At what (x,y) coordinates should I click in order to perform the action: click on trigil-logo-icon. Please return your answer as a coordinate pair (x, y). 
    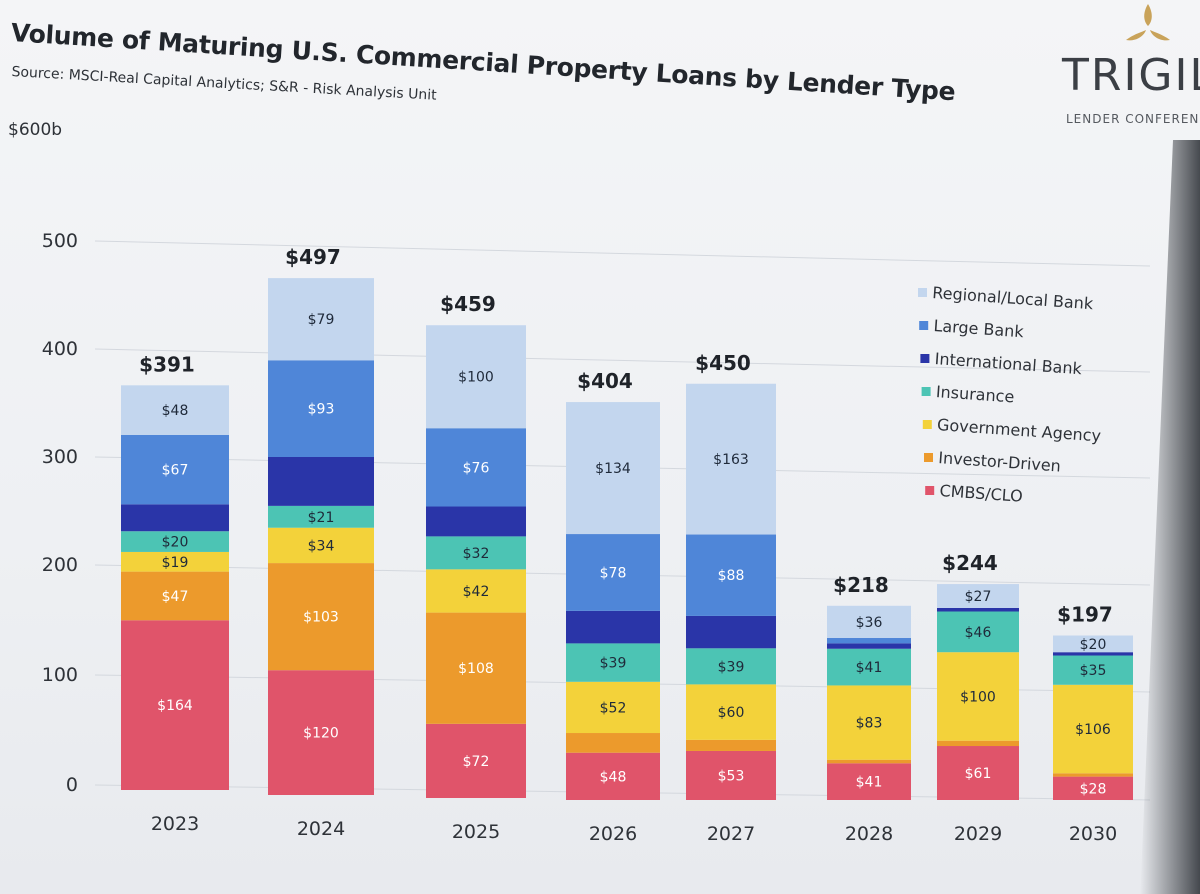
    Looking at the image, I should click on (1148, 22).